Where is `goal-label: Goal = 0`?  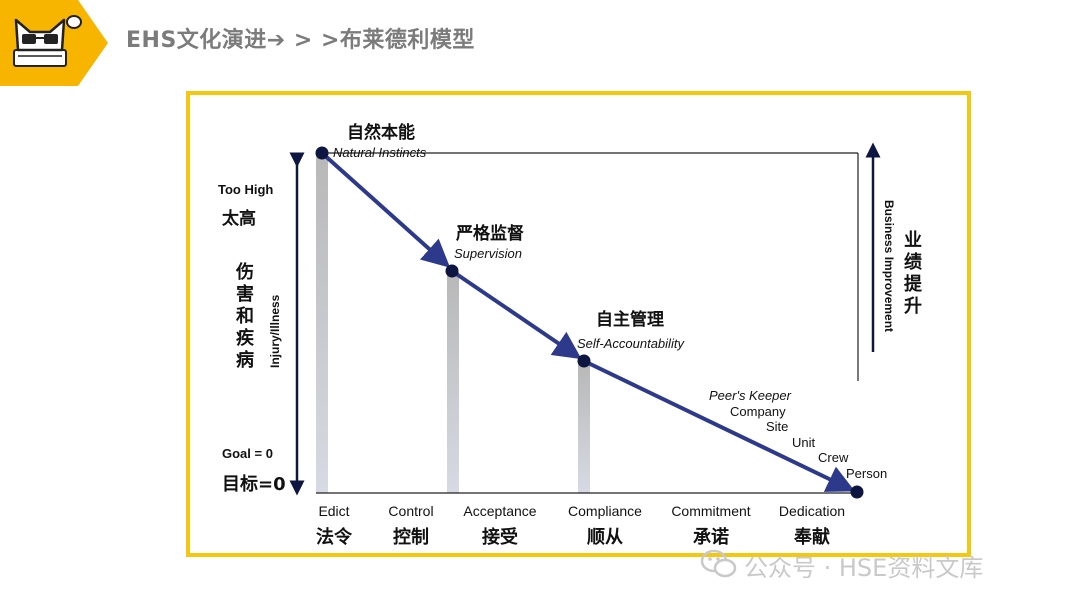
goal-label: Goal = 0 is located at coordinates (247, 453).